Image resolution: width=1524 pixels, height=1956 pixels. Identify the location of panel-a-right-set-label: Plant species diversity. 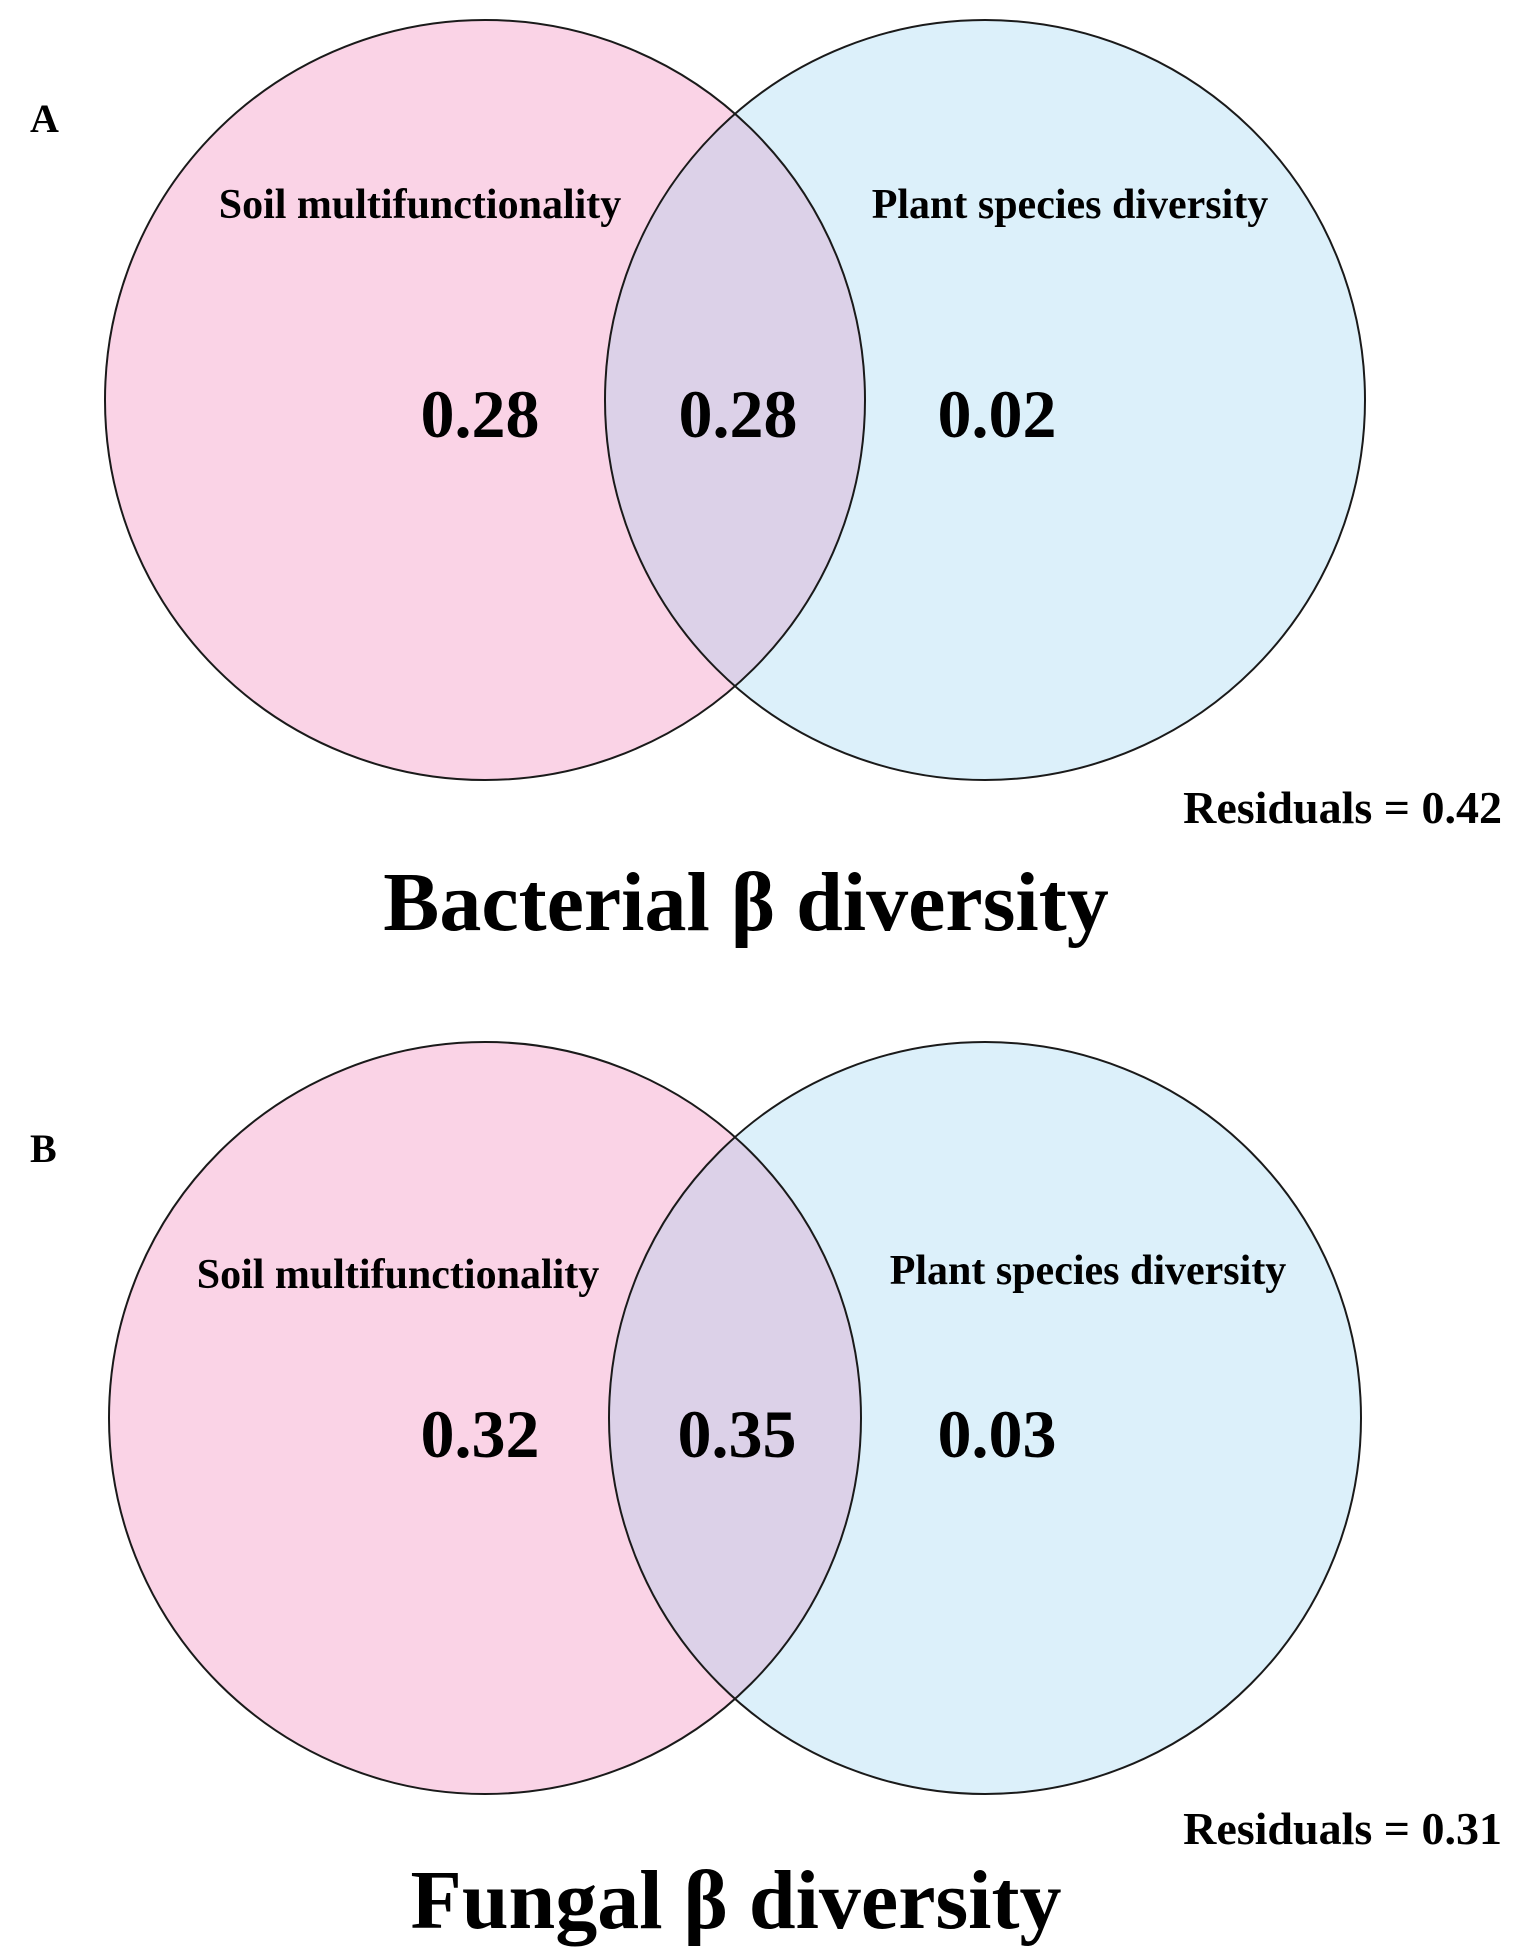
(1070, 205).